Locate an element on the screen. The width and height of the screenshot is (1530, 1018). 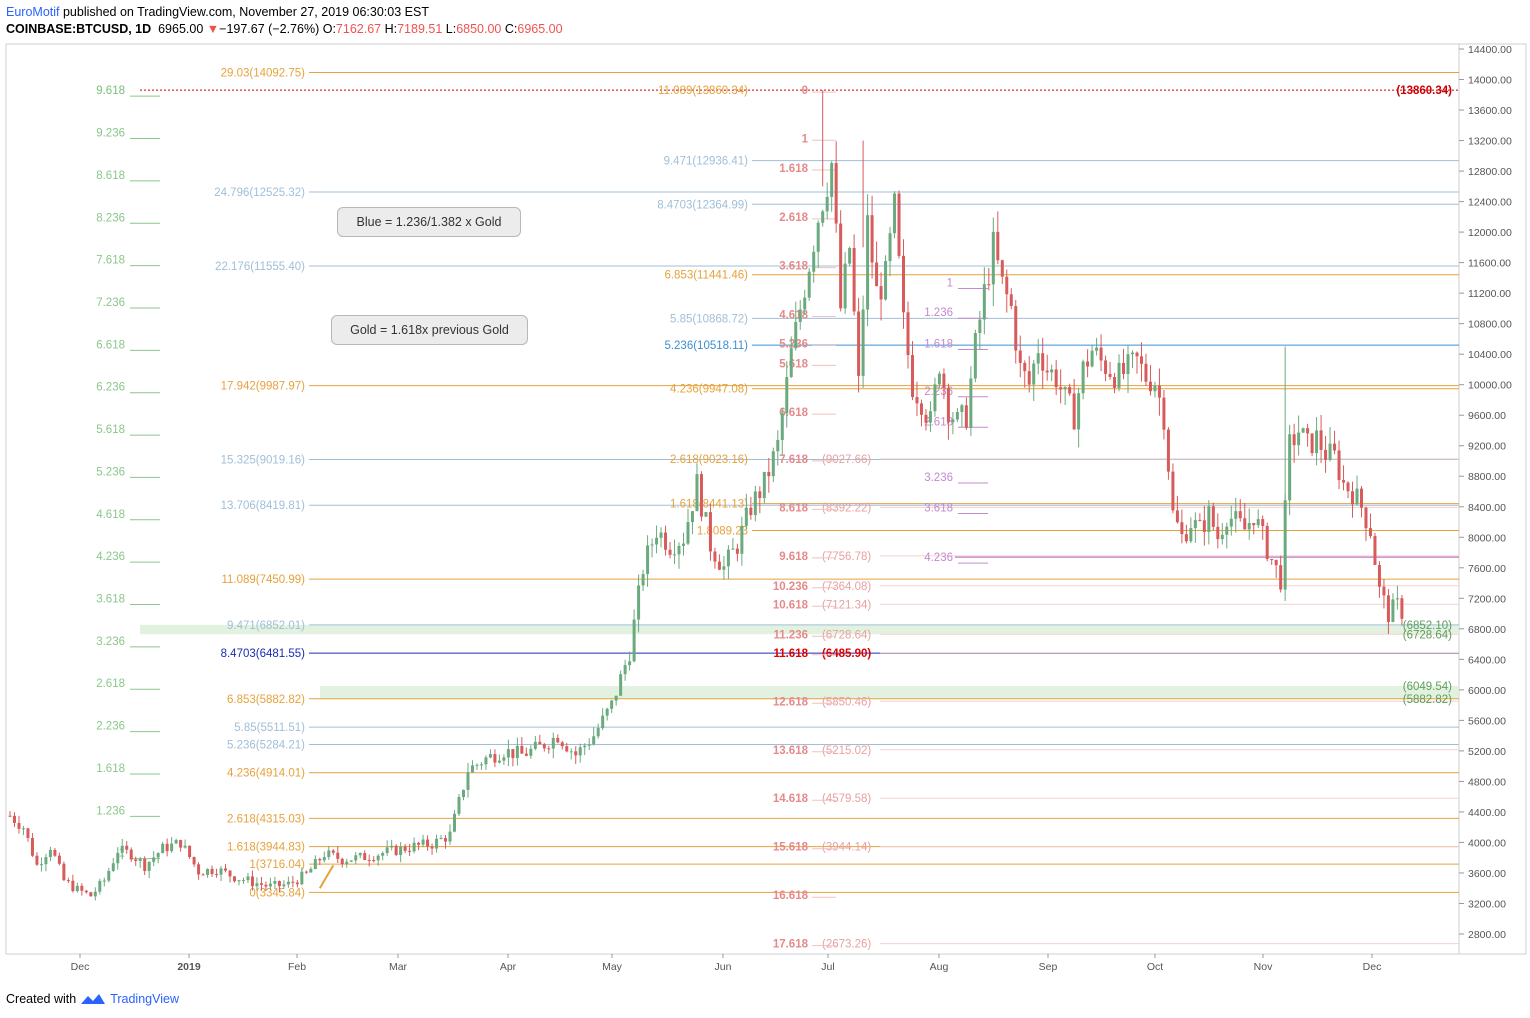
pink-fib-label: 16.618 is located at coordinates (791, 896).